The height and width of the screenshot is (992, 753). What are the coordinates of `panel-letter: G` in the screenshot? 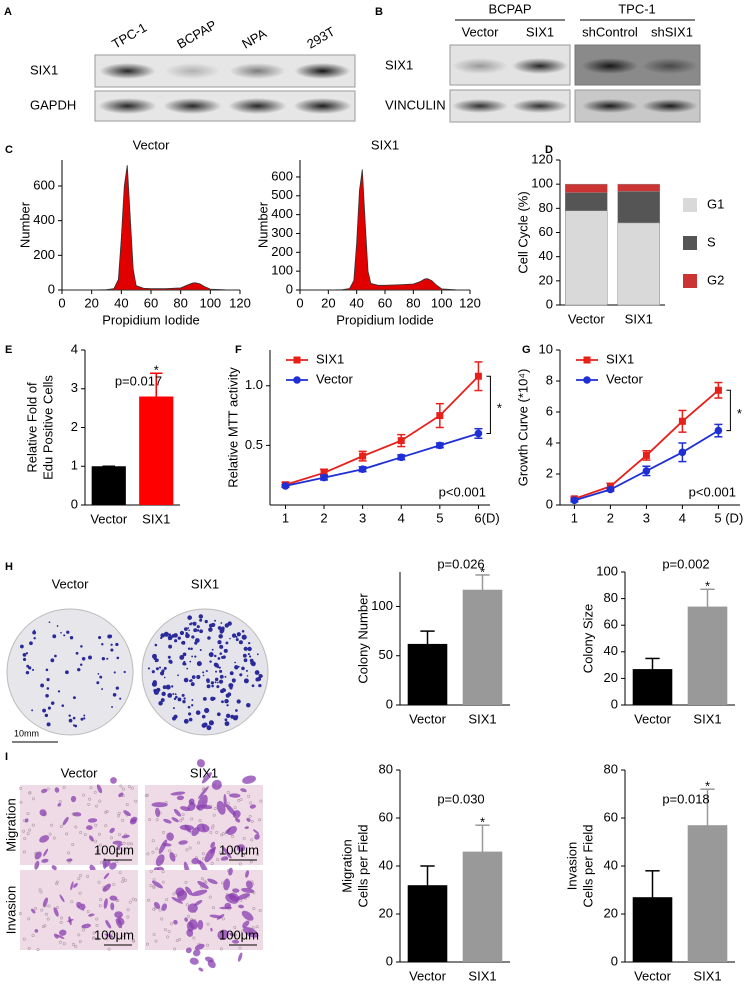 It's located at (526, 350).